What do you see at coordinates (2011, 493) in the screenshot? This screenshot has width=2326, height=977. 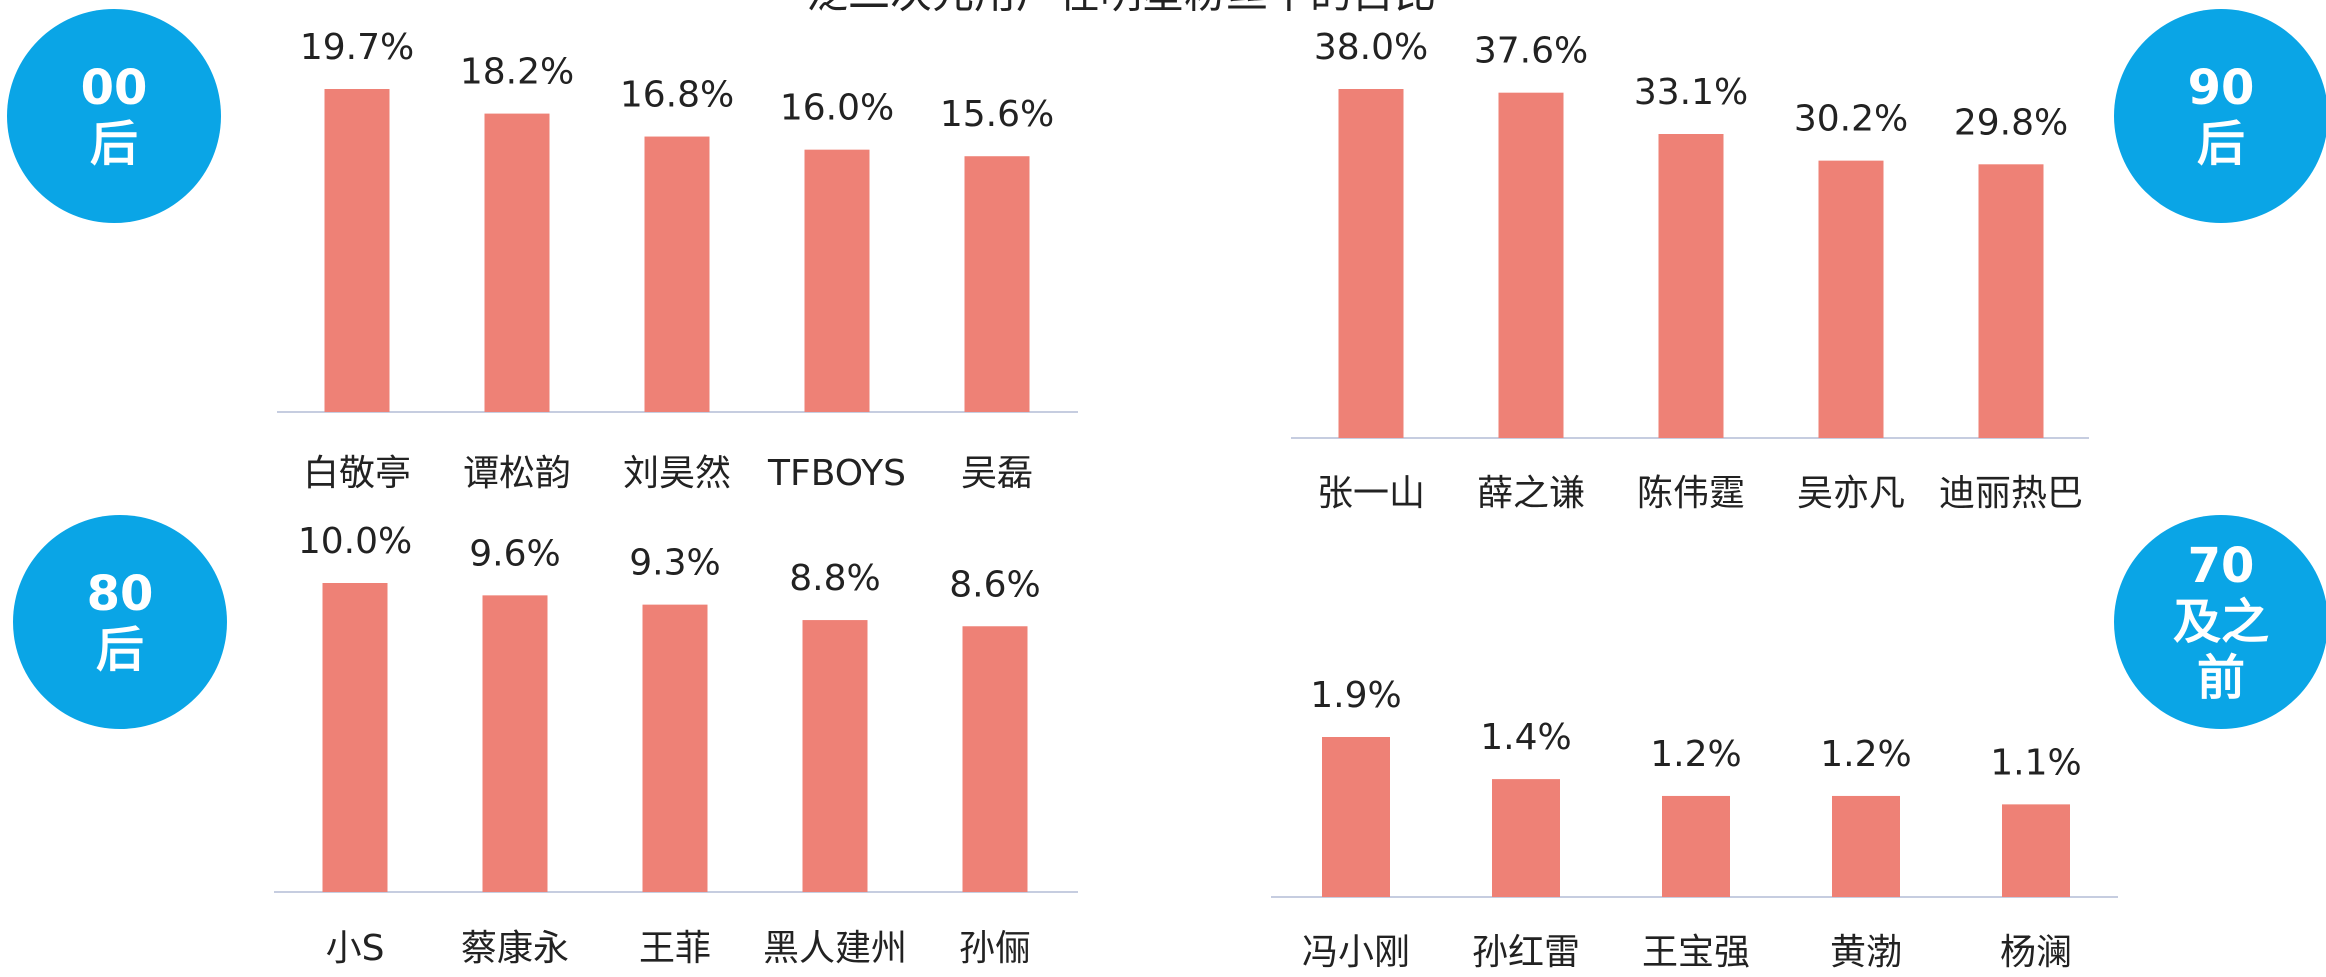 I see `category-label: 迪丽热巴` at bounding box center [2011, 493].